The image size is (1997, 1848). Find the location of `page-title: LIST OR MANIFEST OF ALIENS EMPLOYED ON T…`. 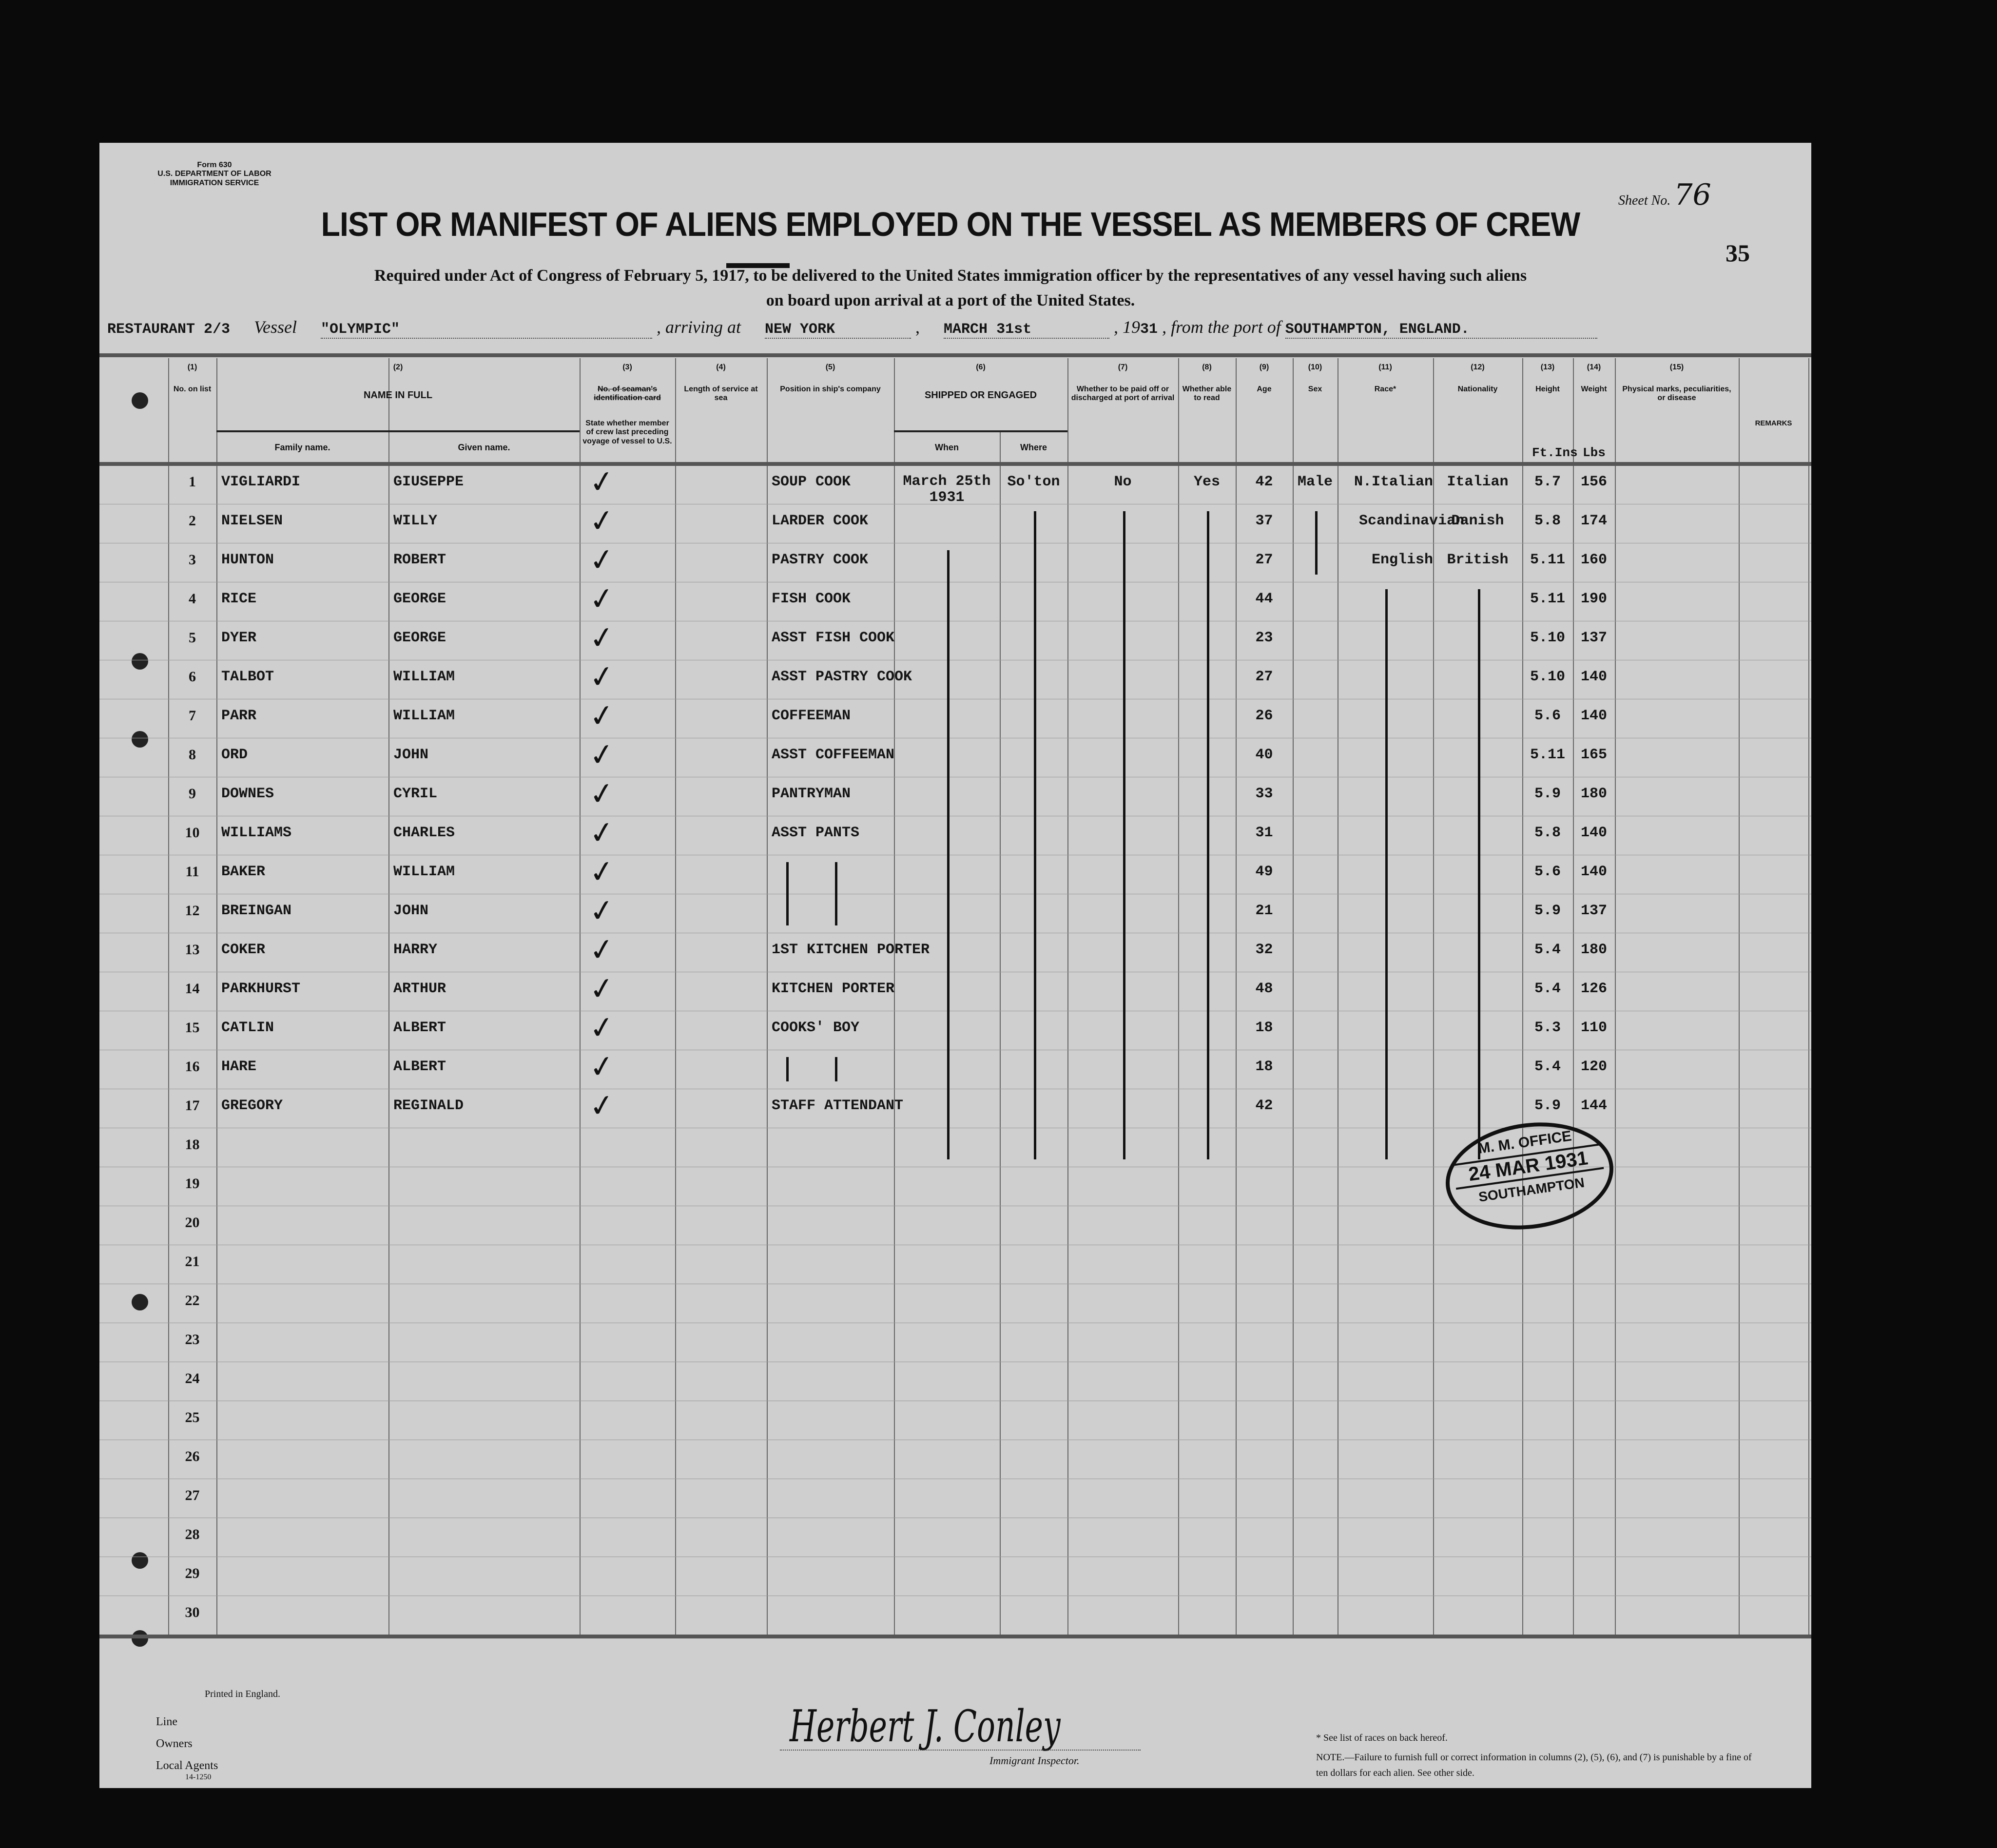

page-title: LIST OR MANIFEST OF ALIENS EMPLOYED ON T… is located at coordinates (951, 224).